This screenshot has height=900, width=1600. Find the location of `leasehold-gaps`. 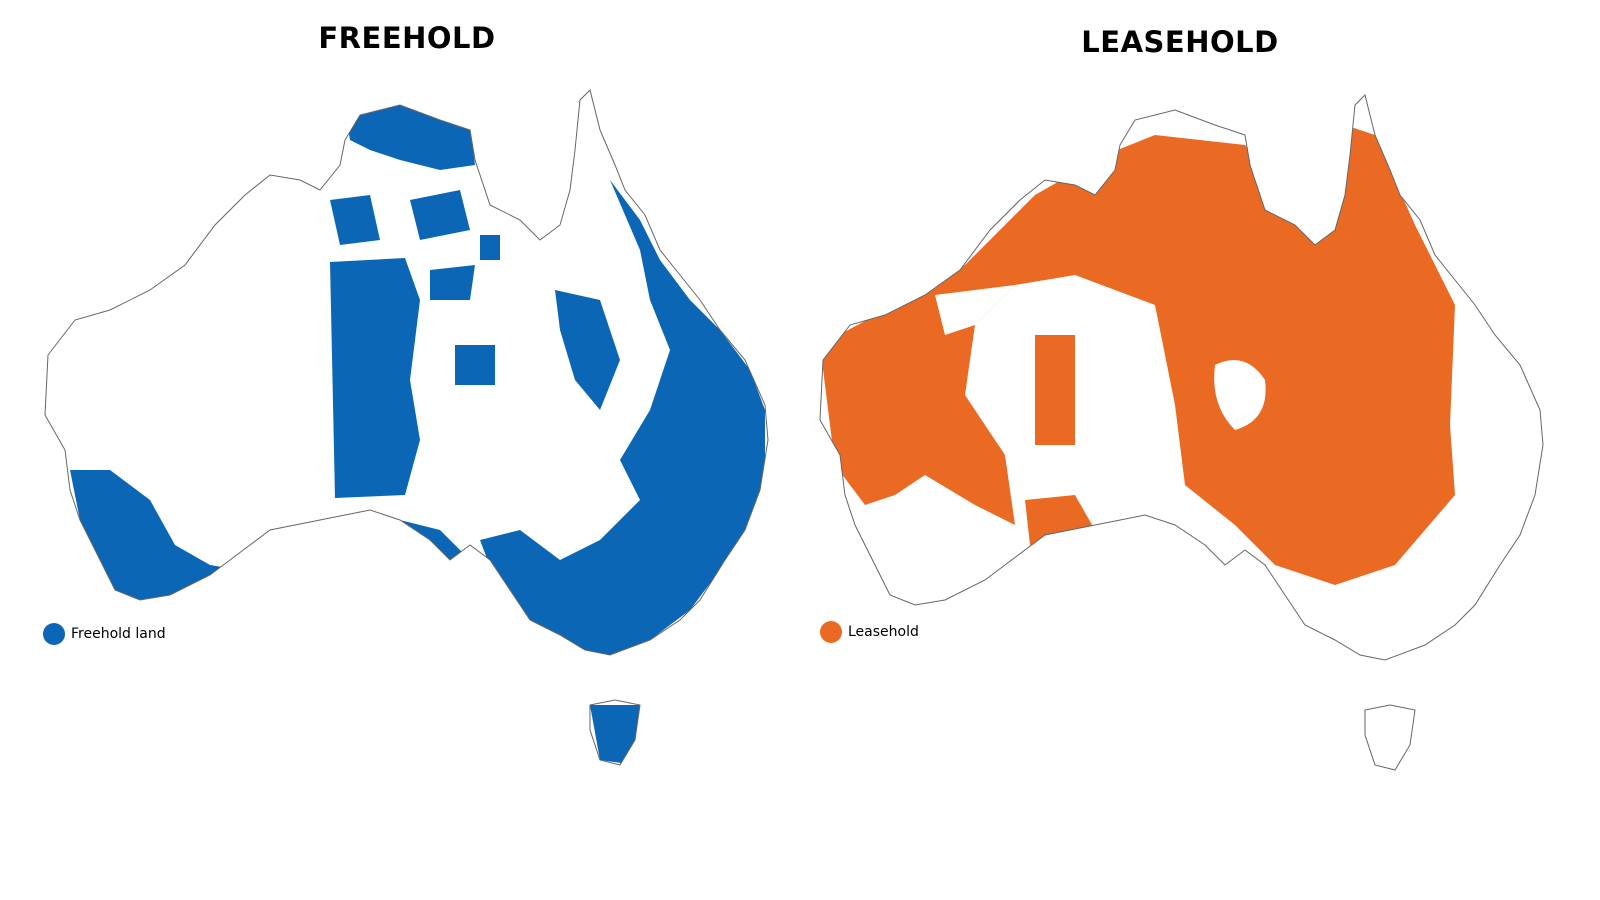

leasehold-gaps is located at coordinates (1100, 357).